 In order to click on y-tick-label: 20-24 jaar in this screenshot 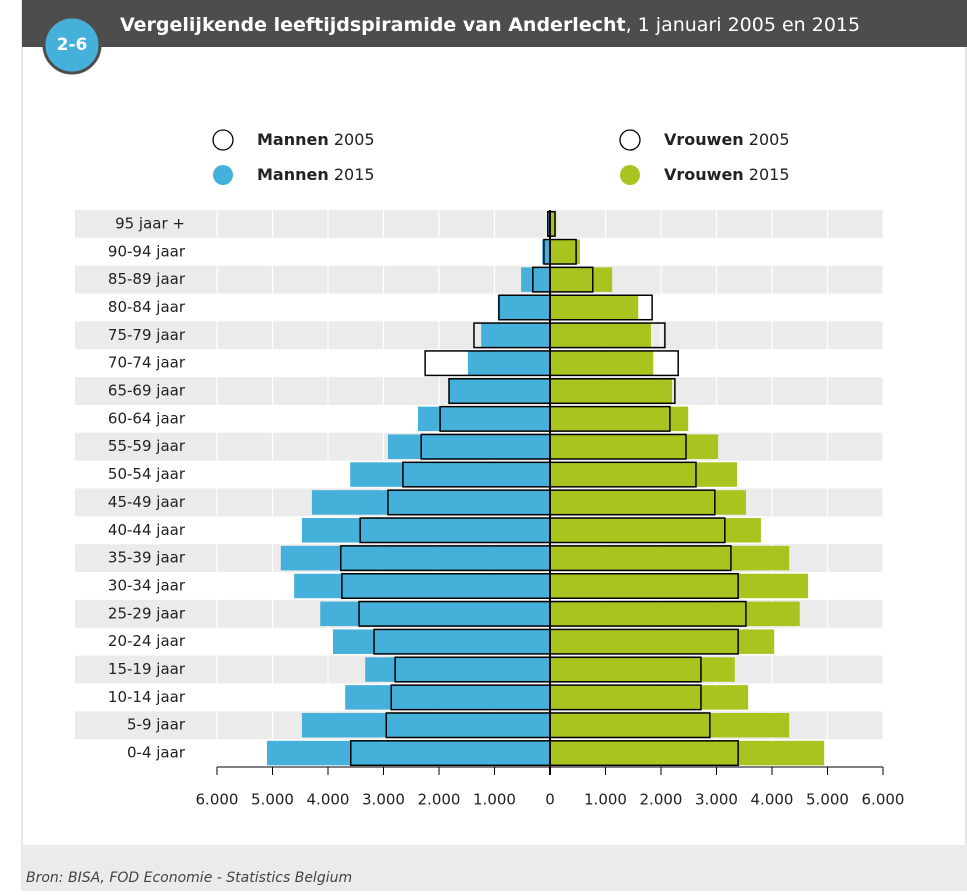, I will do `click(147, 641)`.